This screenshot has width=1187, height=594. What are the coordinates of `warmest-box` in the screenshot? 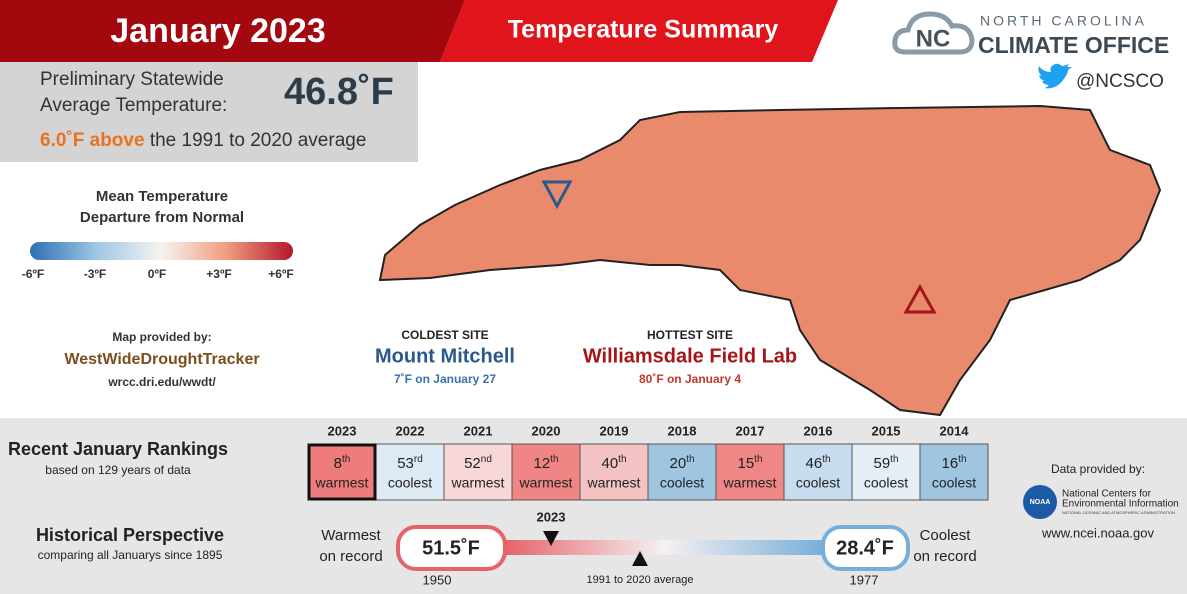 It's located at (451, 548).